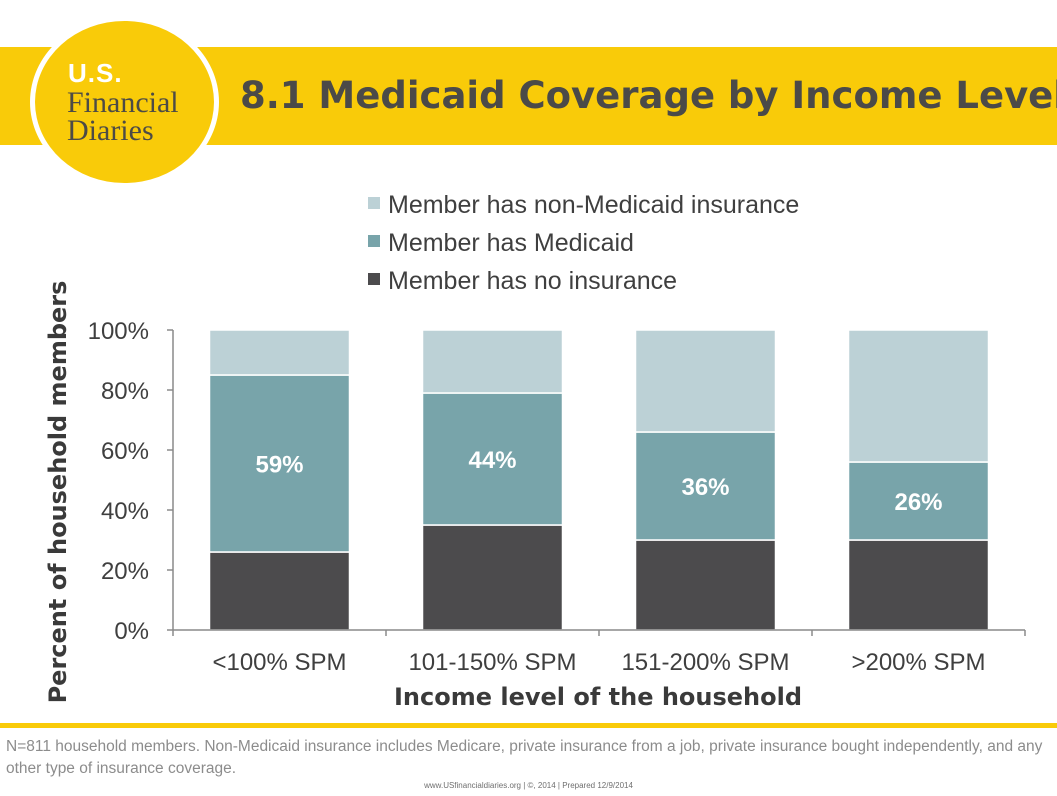 This screenshot has height=796, width=1057. I want to click on legend-label-no-insurance: Member has no insurance, so click(533, 281).